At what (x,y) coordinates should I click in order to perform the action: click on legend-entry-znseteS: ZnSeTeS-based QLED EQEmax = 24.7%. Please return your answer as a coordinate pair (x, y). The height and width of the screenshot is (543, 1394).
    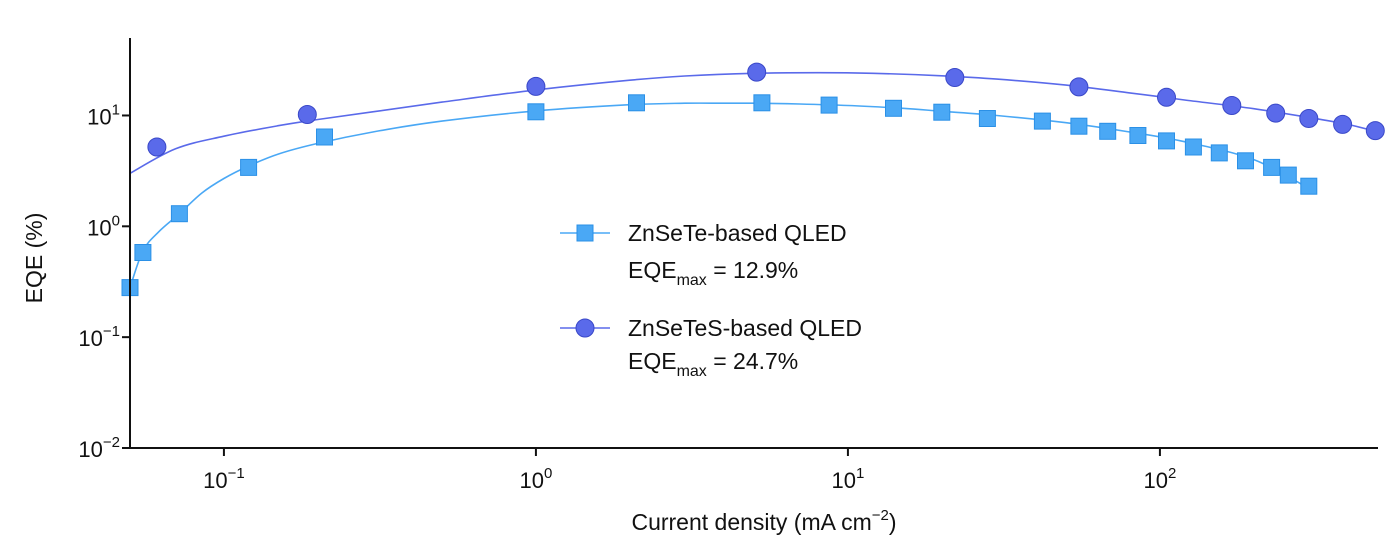
    Looking at the image, I should click on (711, 347).